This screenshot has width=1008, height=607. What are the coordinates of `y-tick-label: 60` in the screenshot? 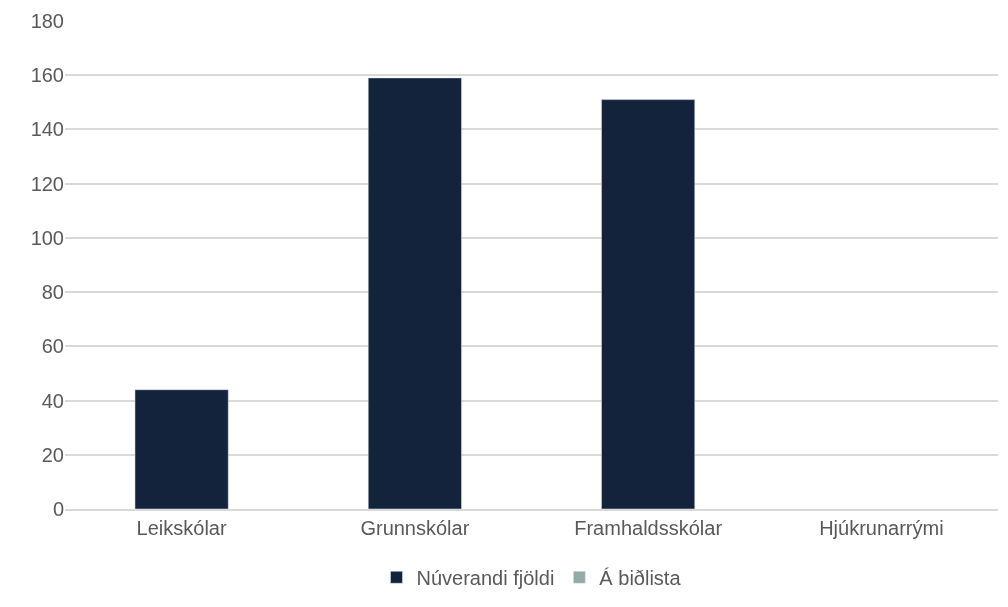 It's located at (52, 346).